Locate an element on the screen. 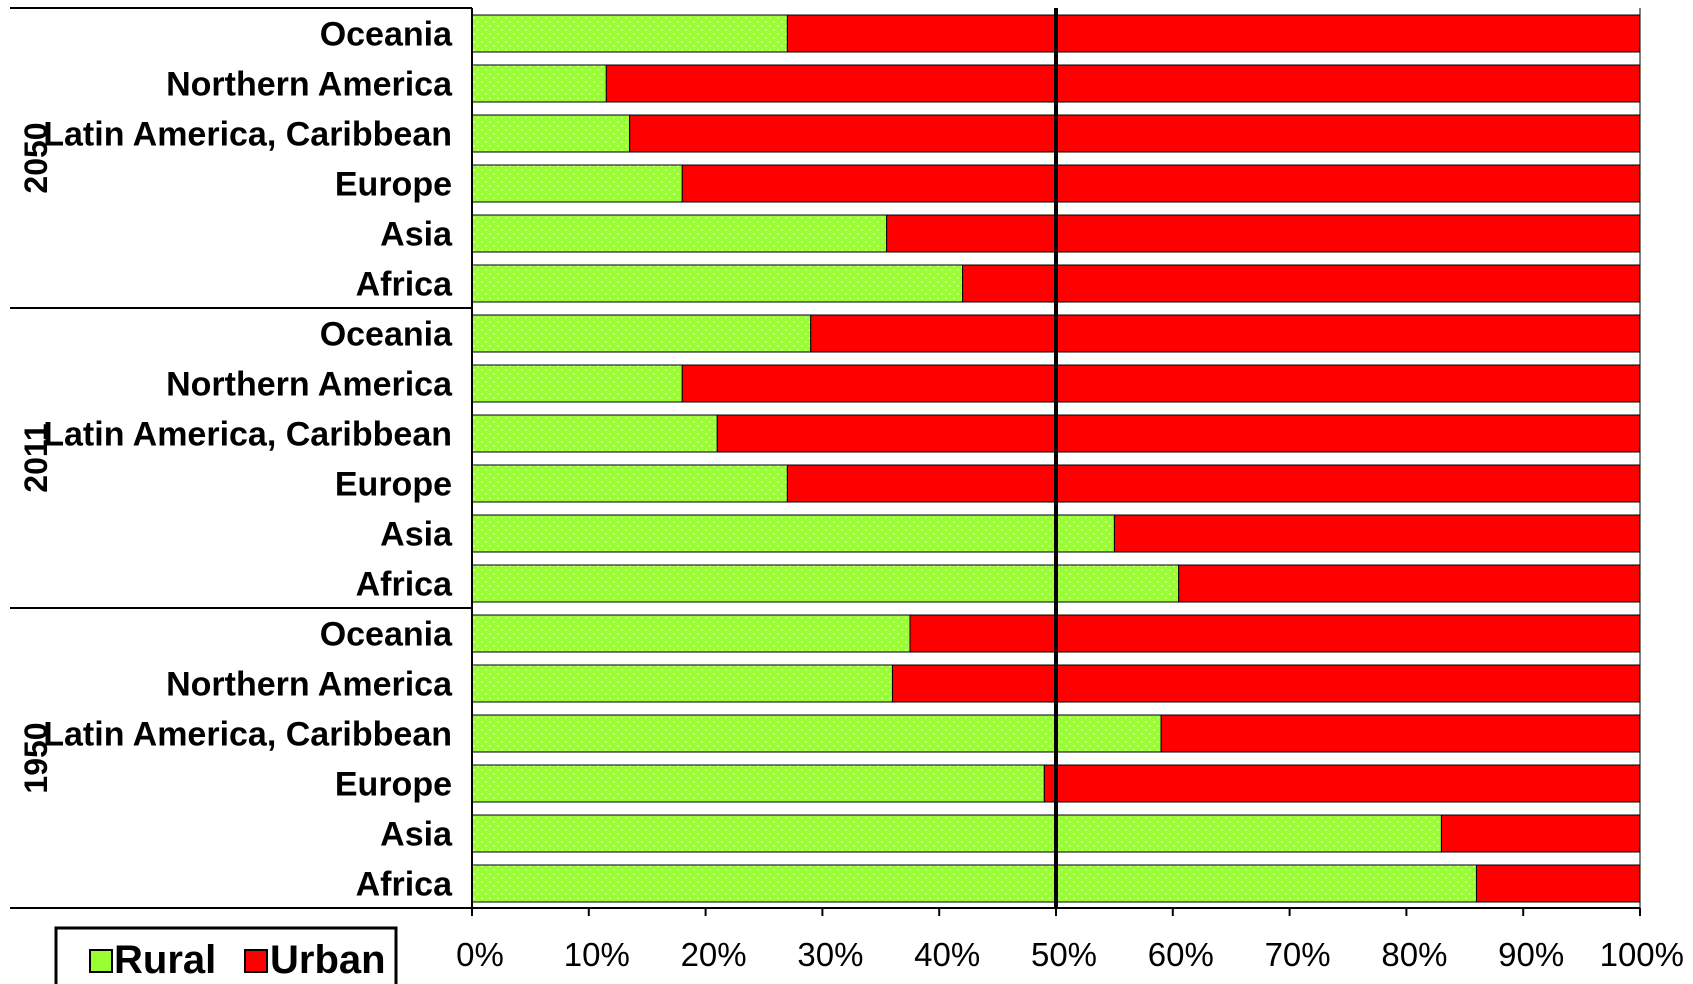 This screenshot has width=1693, height=984. legend-label-urban: Urban is located at coordinates (328, 960).